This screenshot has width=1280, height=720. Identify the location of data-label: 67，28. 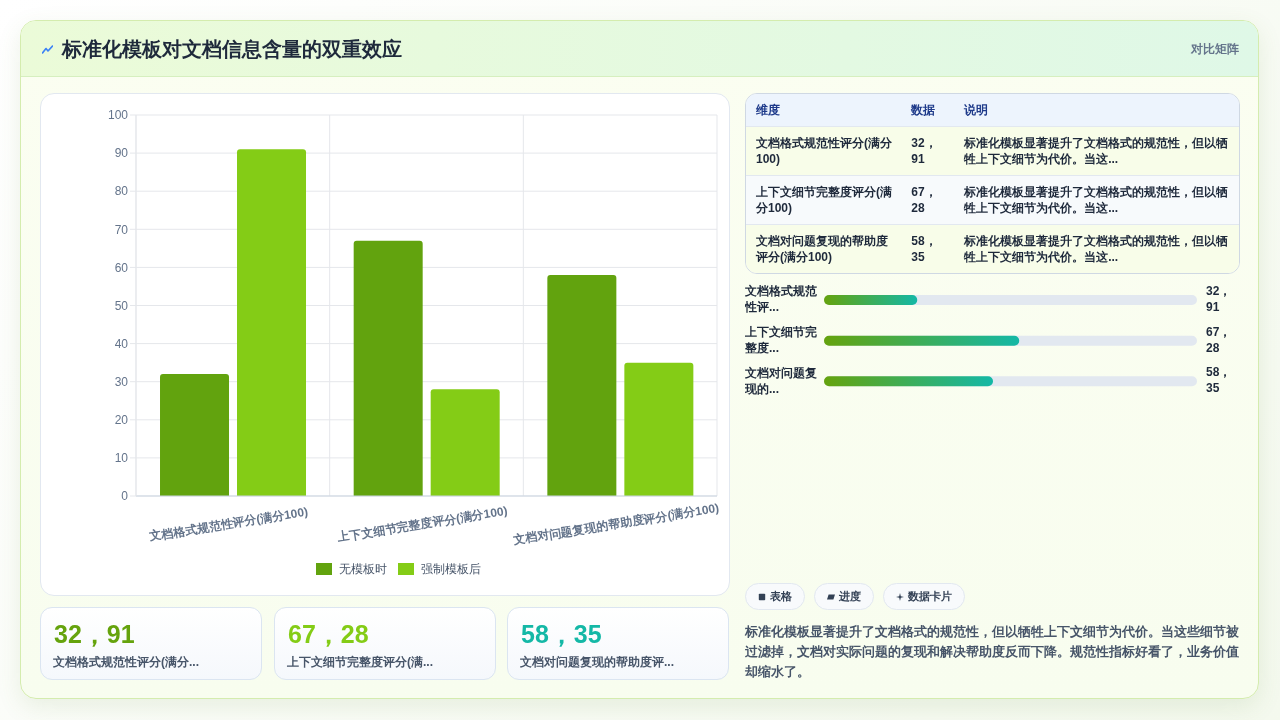
(1219, 339).